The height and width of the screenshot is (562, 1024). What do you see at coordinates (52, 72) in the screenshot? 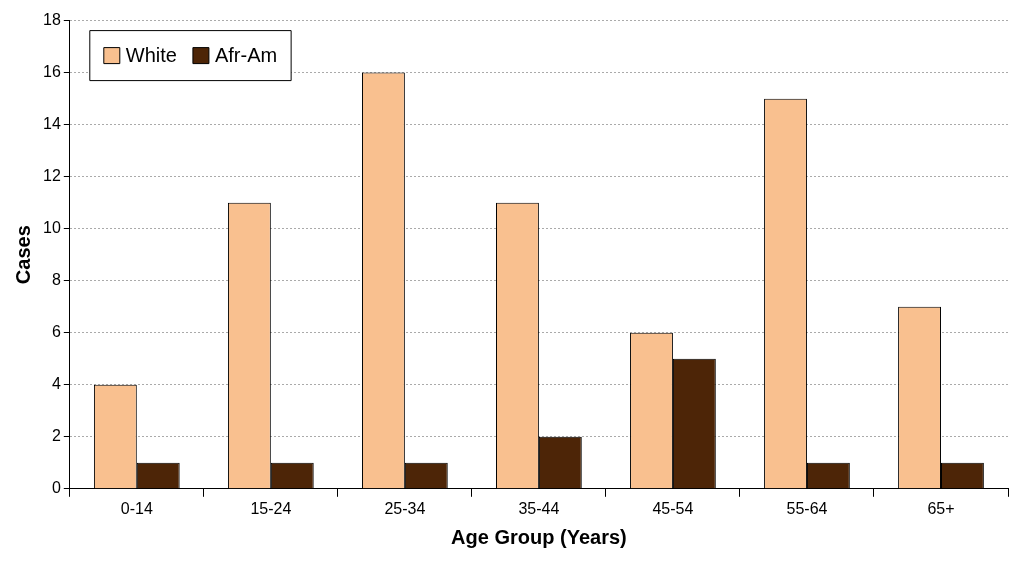
I see `y-tick-label: 16` at bounding box center [52, 72].